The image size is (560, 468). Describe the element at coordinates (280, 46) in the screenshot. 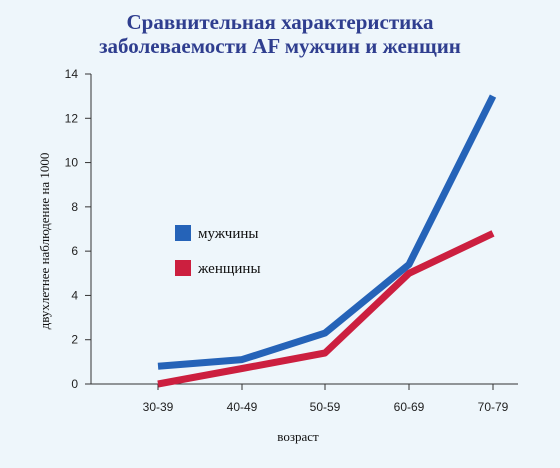

I see `chart-title-line-2: заболеваемости AF мужчин и женщин` at that location.